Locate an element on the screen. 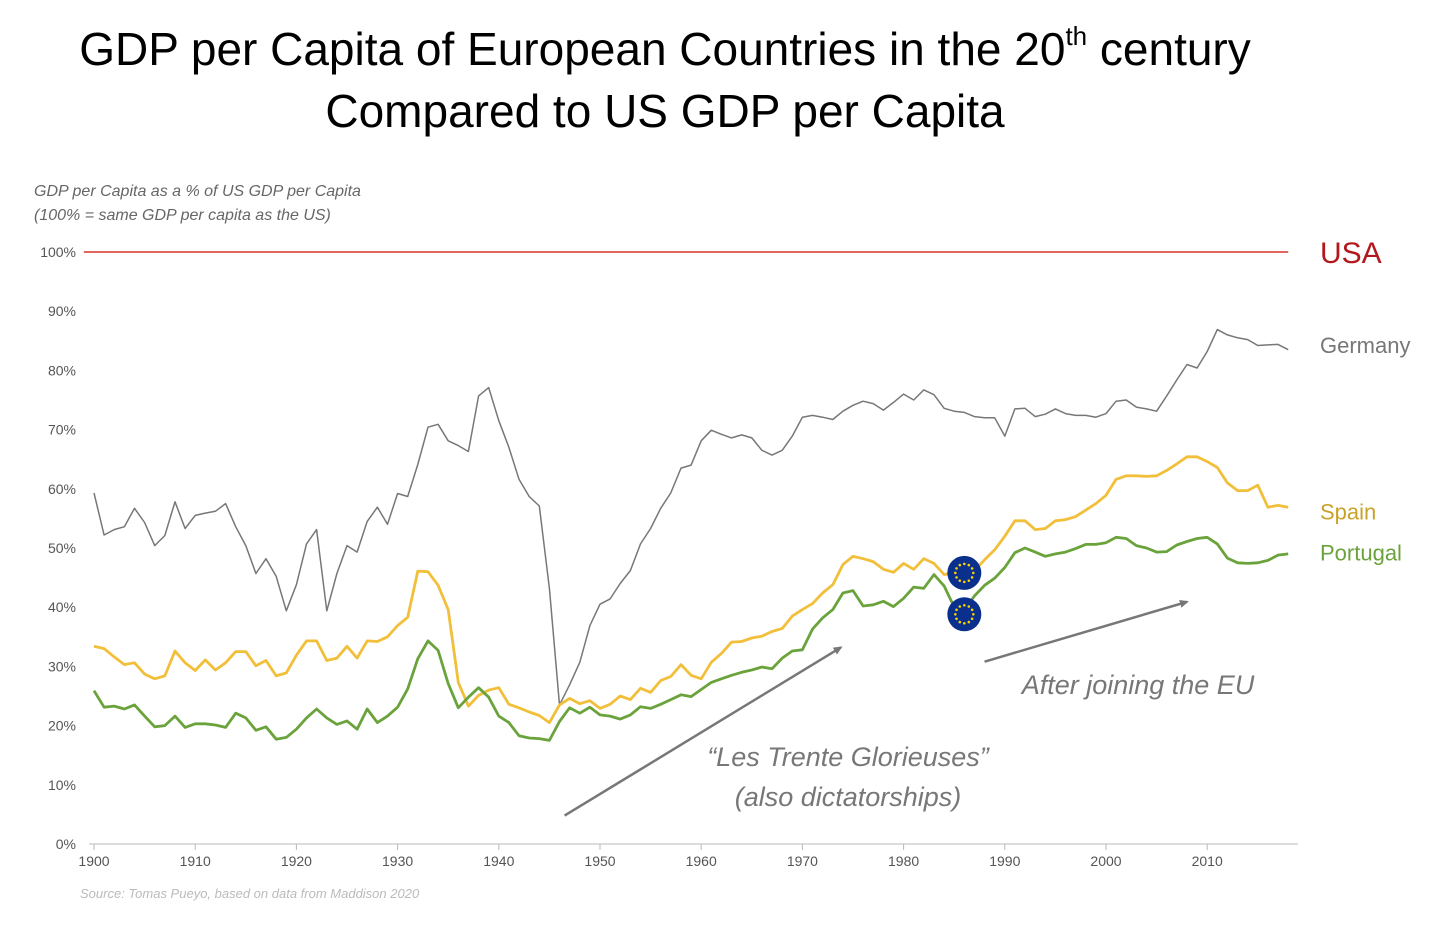  annotation-after-eu: After joining the EU is located at coordinates (1137, 685).